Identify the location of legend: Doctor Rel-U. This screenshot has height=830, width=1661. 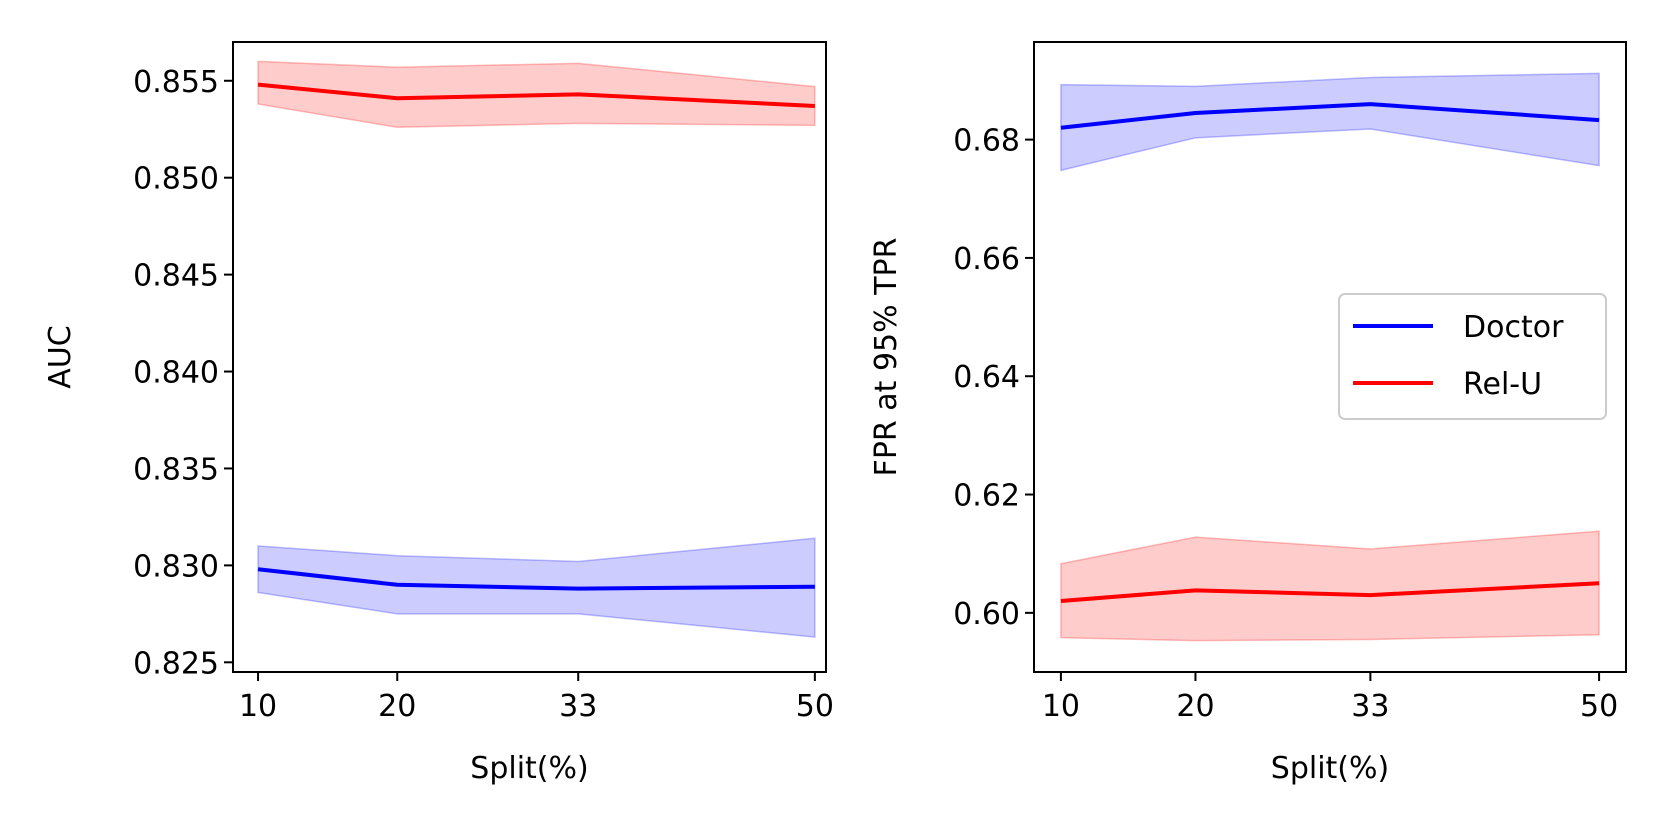
(1472, 356).